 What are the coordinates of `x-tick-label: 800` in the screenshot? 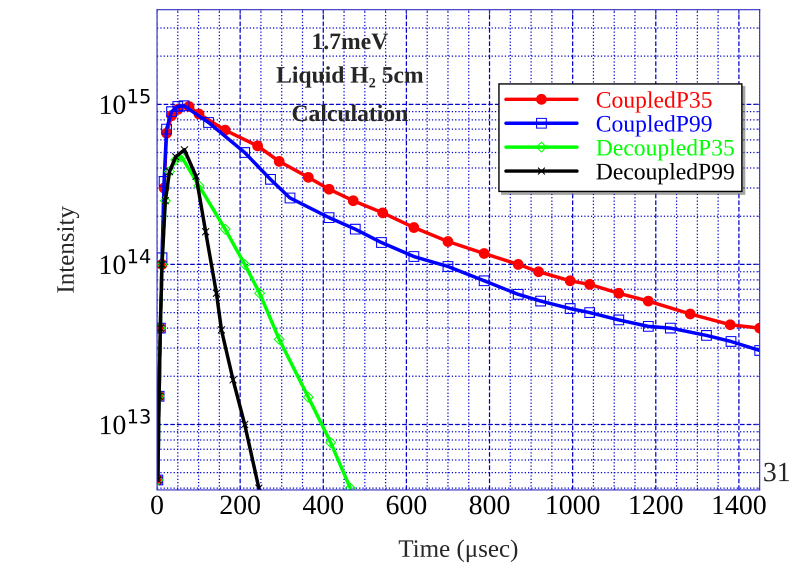 It's located at (490, 505).